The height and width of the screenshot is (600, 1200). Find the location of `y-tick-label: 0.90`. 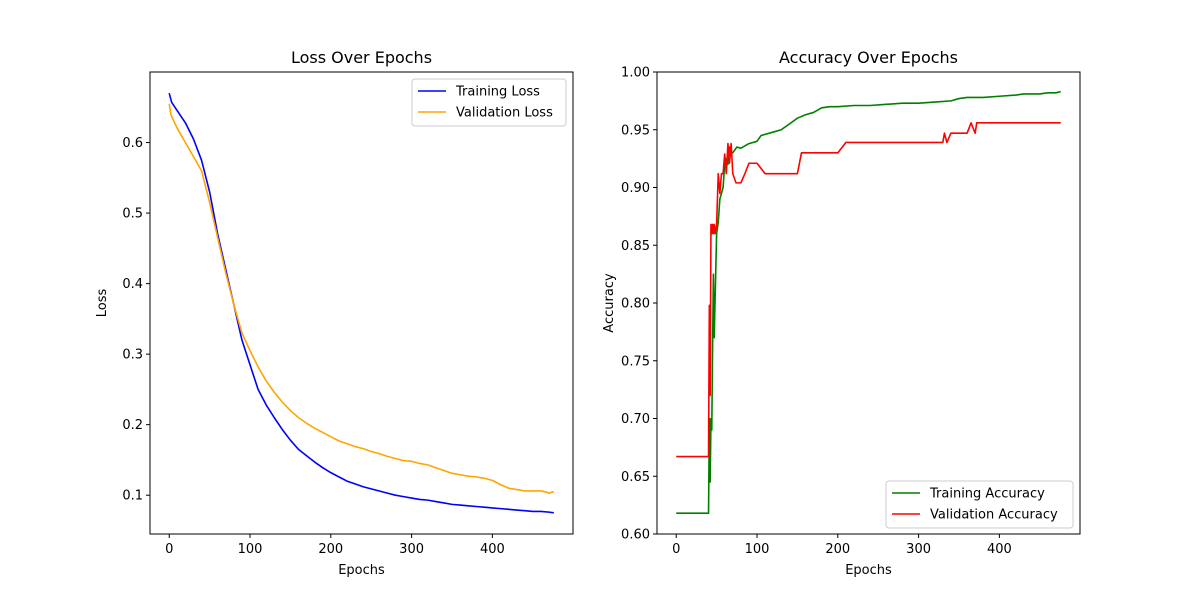

y-tick-label: 0.90 is located at coordinates (635, 188).